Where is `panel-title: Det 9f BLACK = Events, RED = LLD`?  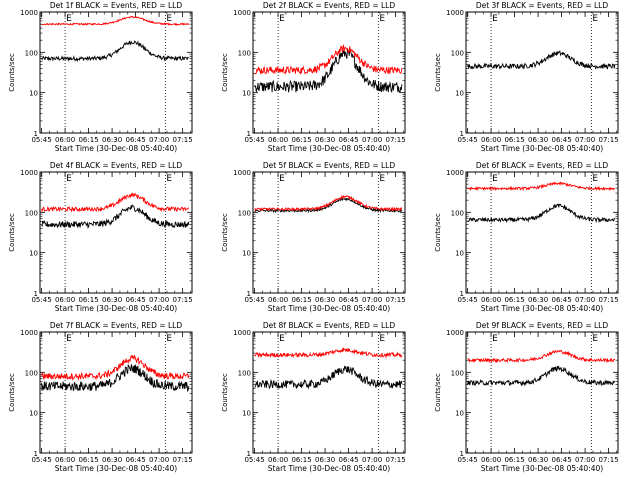 panel-title: Det 9f BLACK = Events, RED = LLD is located at coordinates (542, 325).